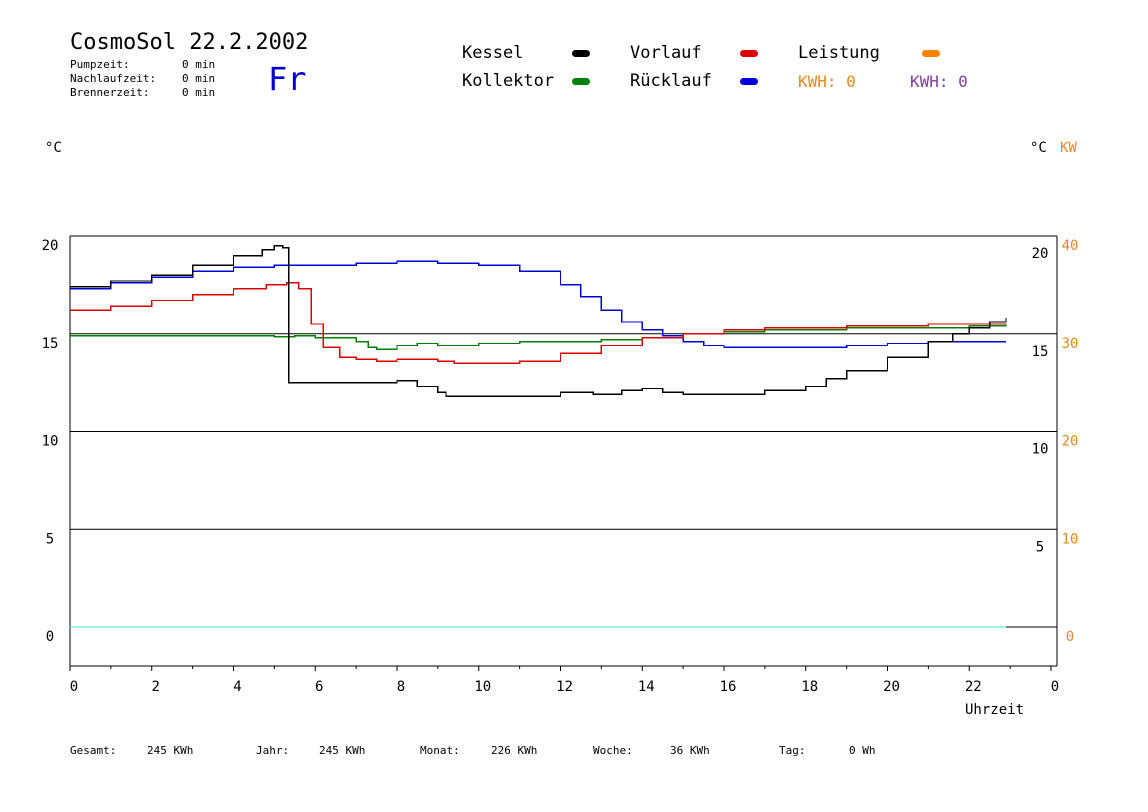 This screenshot has width=1148, height=812. What do you see at coordinates (1070, 442) in the screenshot?
I see `y-tick-label-right-kw: 20` at bounding box center [1070, 442].